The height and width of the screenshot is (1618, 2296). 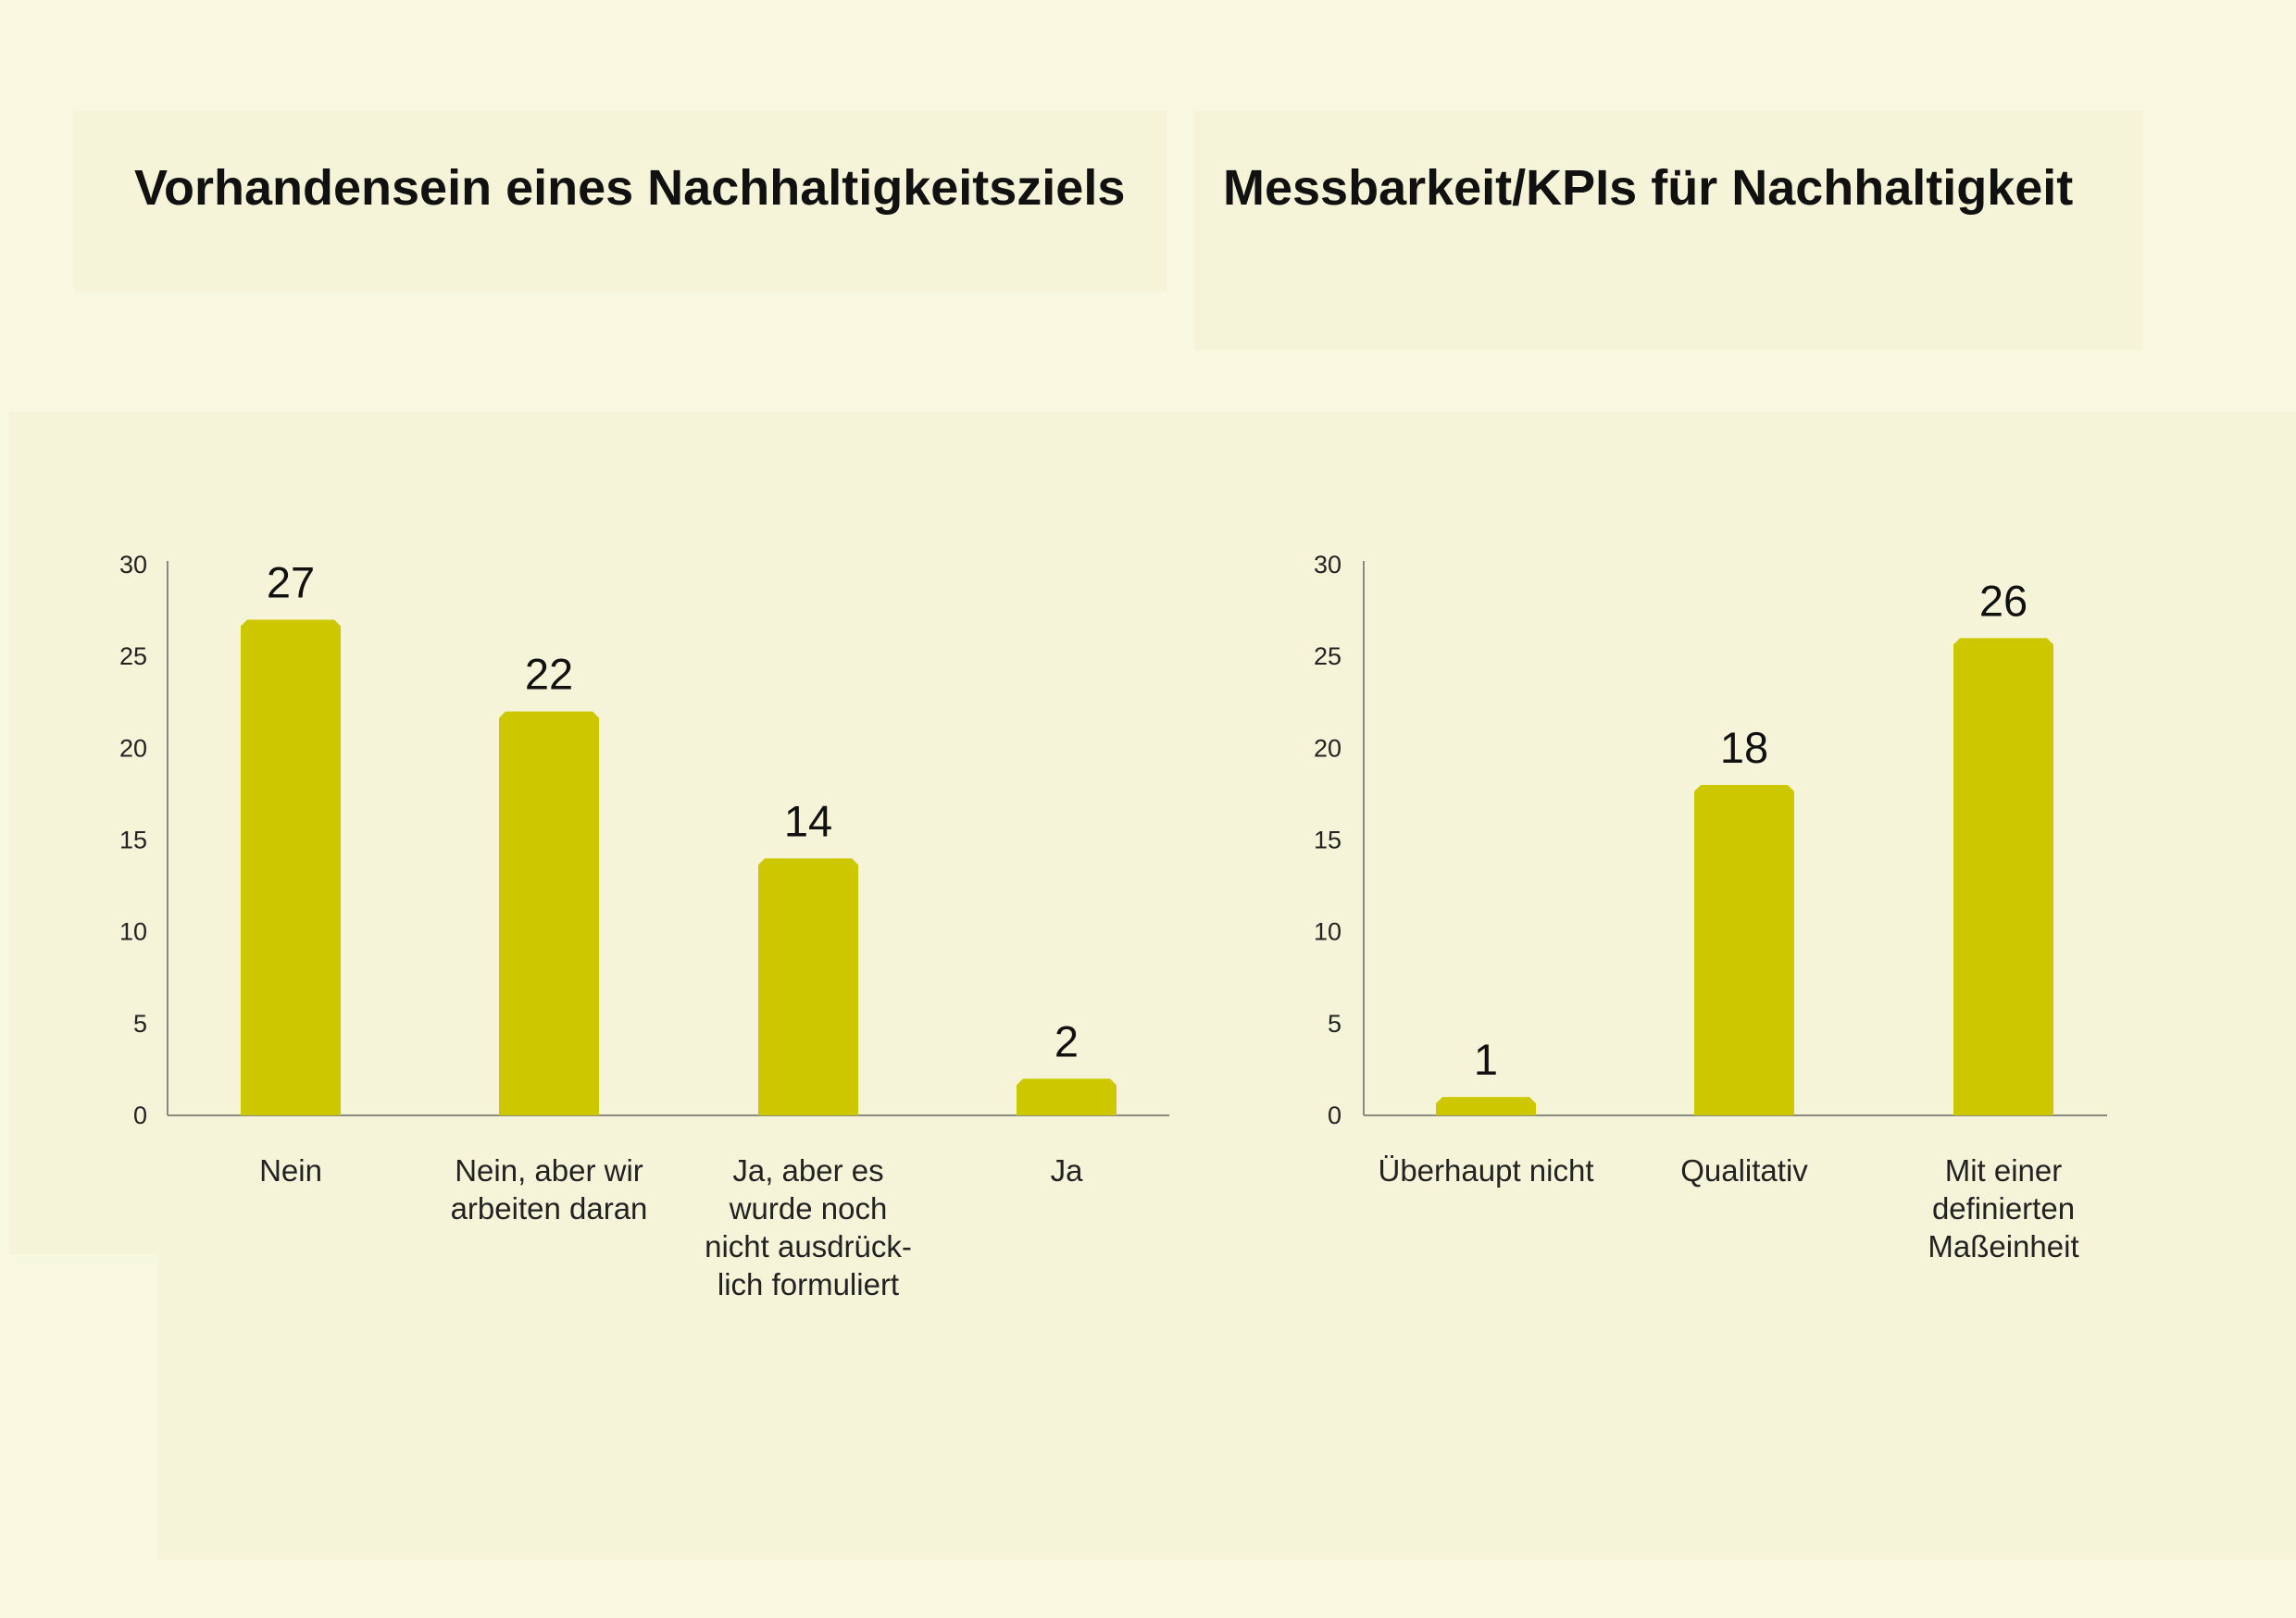 What do you see at coordinates (1066, 1040) in the screenshot?
I see `data-label: 2` at bounding box center [1066, 1040].